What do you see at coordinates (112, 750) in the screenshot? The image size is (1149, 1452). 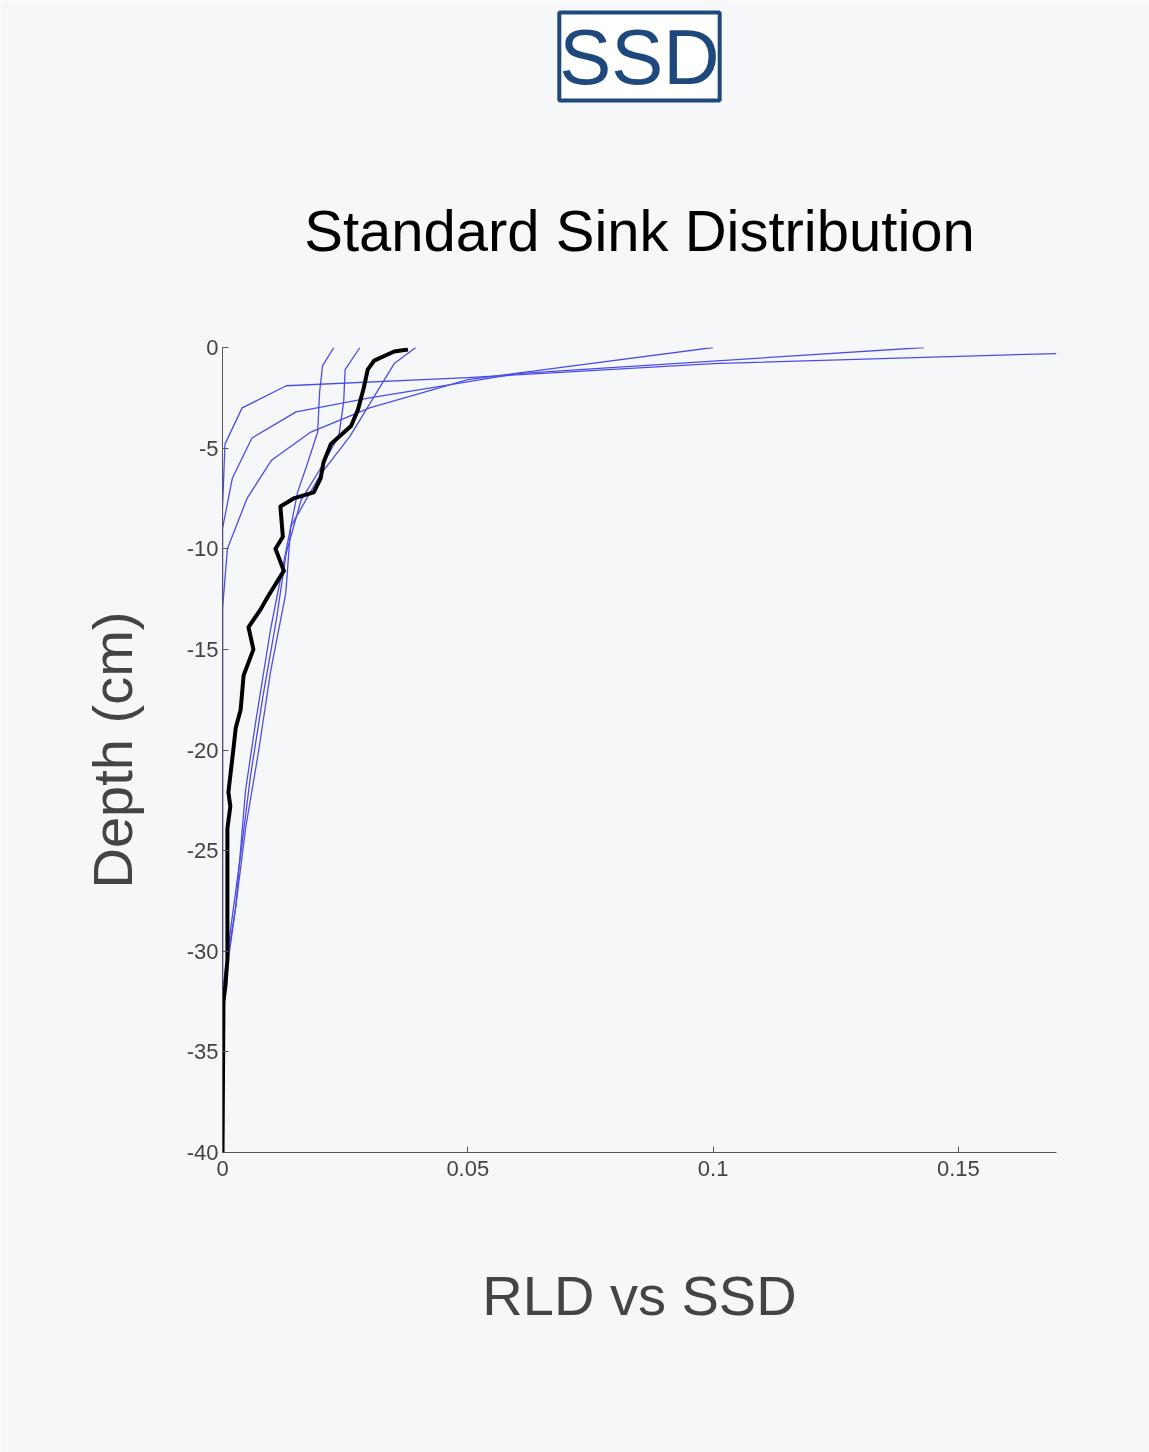 I see `y-axis-title: Depth (cm)` at bounding box center [112, 750].